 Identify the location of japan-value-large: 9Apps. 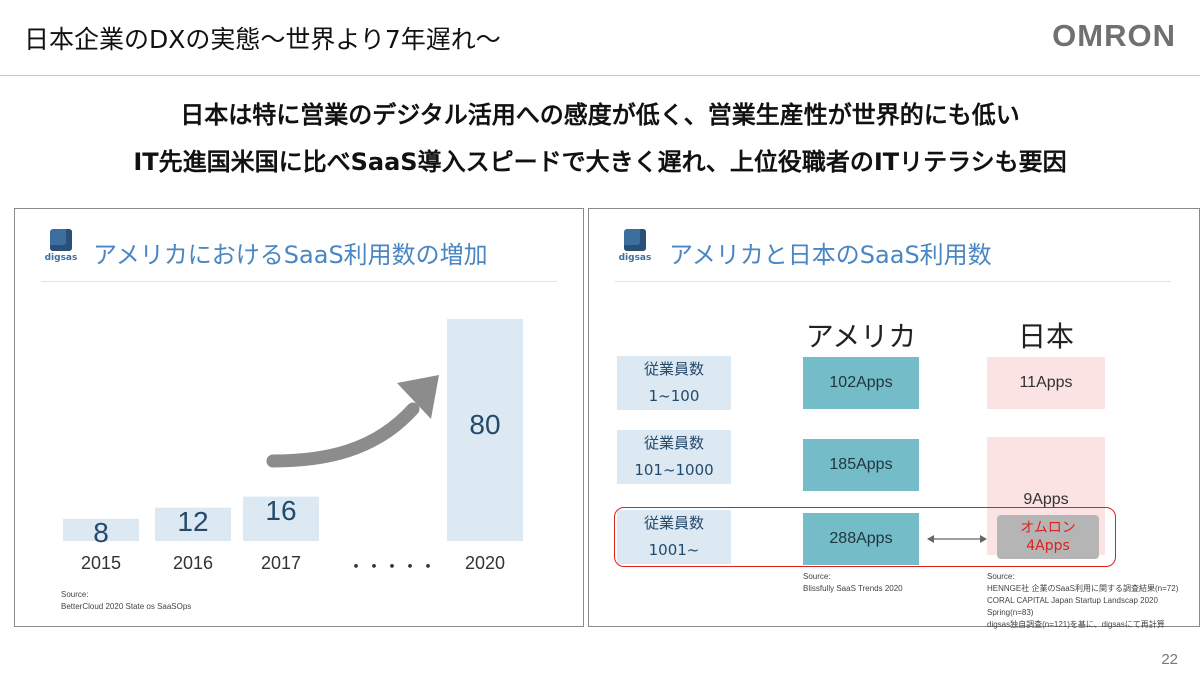
(1046, 499).